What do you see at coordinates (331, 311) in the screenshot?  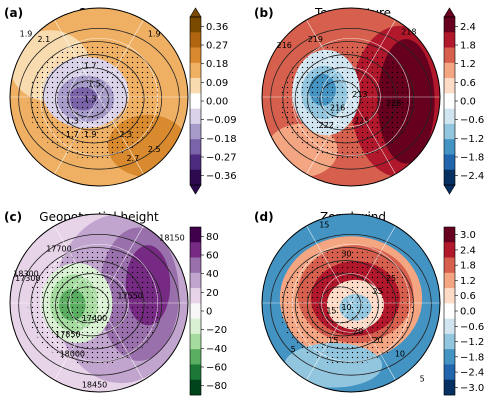 I see `contour-label: 15` at bounding box center [331, 311].